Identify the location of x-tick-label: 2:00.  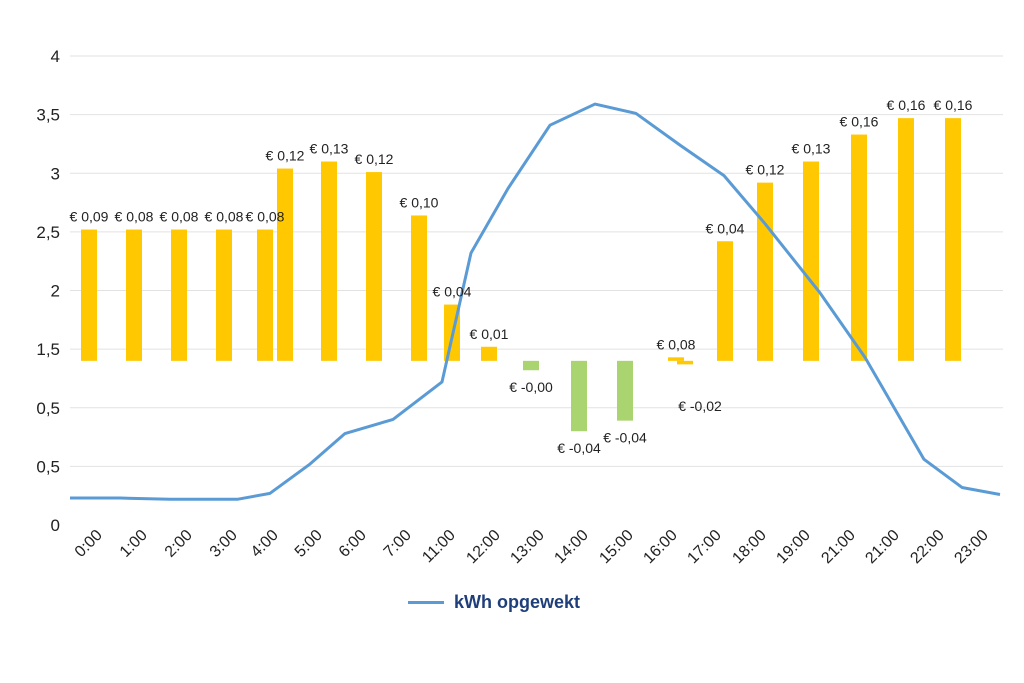
(179, 544).